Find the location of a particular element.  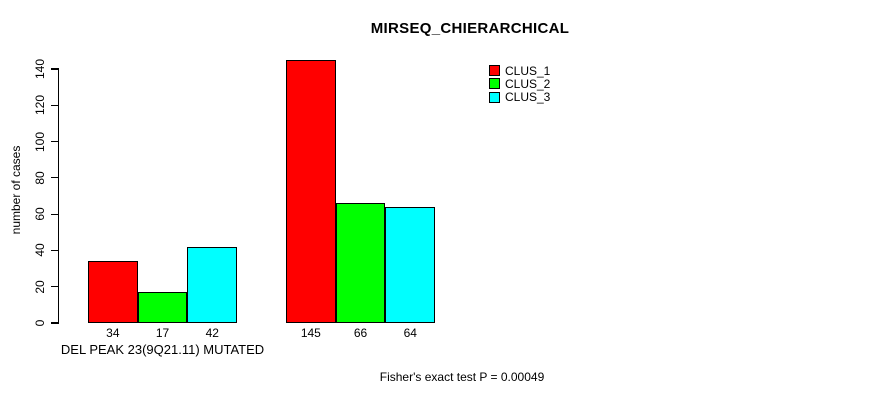

bar-value-label: 42 is located at coordinates (212, 333).